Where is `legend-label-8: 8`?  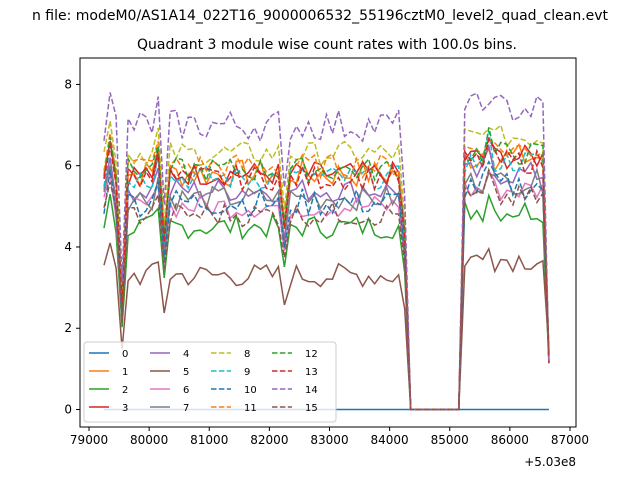
legend-label-8: 8 is located at coordinates (247, 354).